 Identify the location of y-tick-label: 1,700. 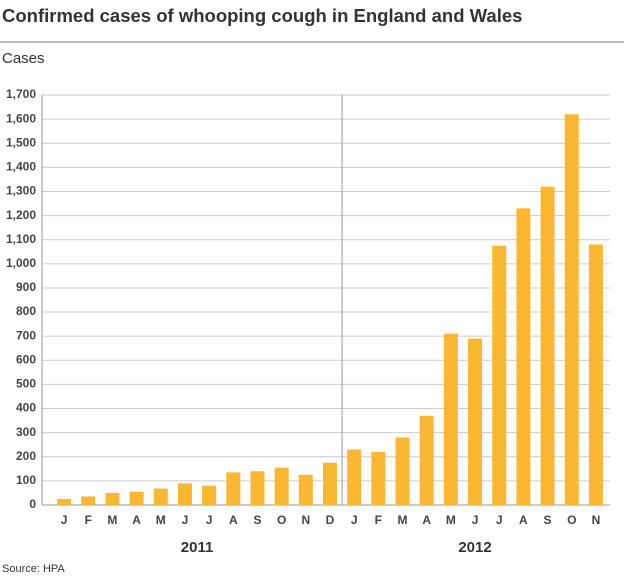
(21, 94).